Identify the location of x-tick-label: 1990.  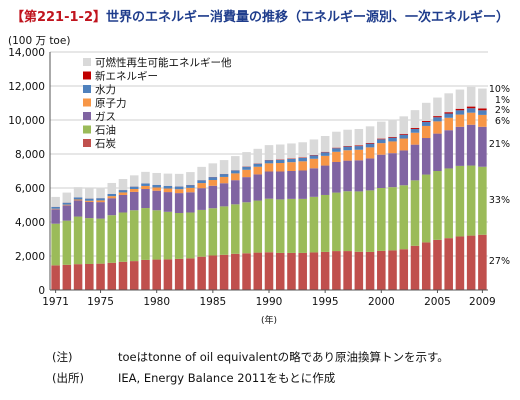
(269, 302).